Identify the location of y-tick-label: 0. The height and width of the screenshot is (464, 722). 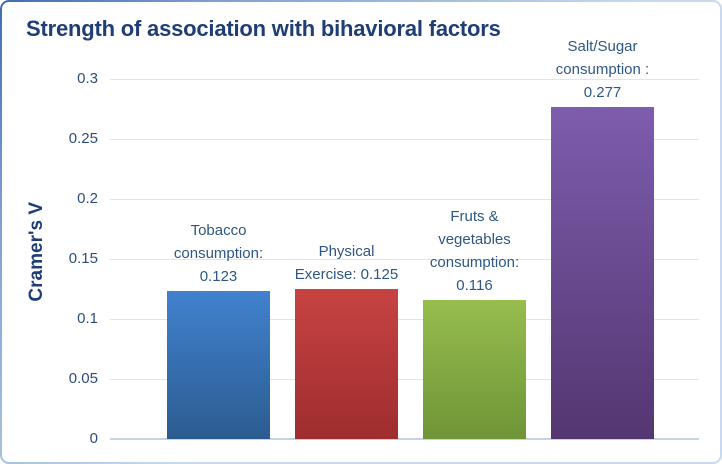
(93, 438).